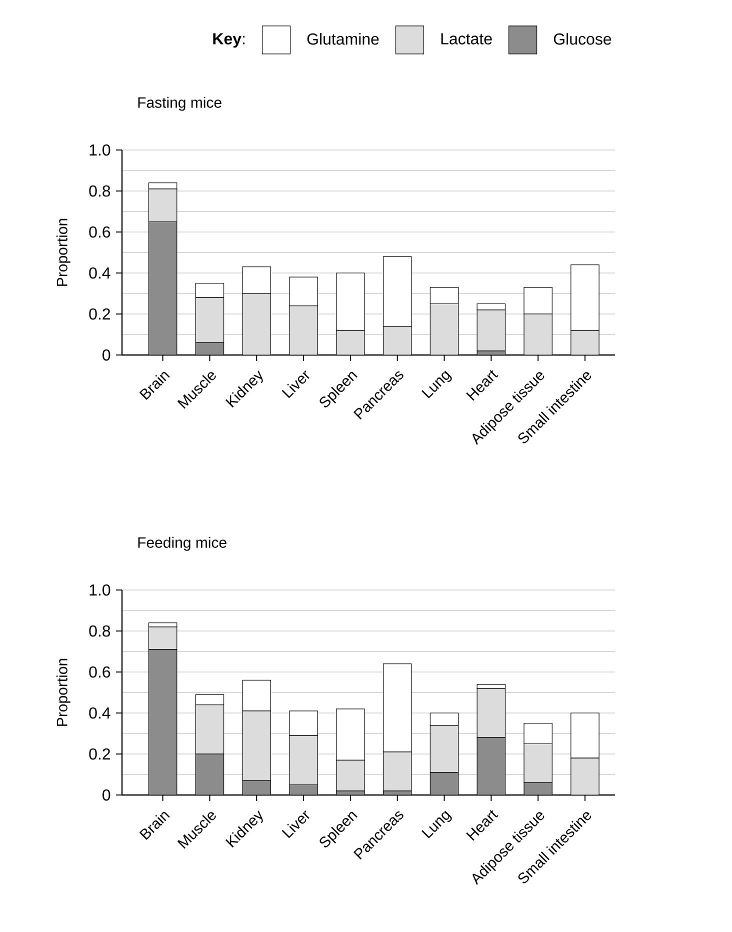 Image resolution: width=732 pixels, height=932 pixels. Describe the element at coordinates (182, 543) in the screenshot. I see `chart-title: Feeding mice` at that location.